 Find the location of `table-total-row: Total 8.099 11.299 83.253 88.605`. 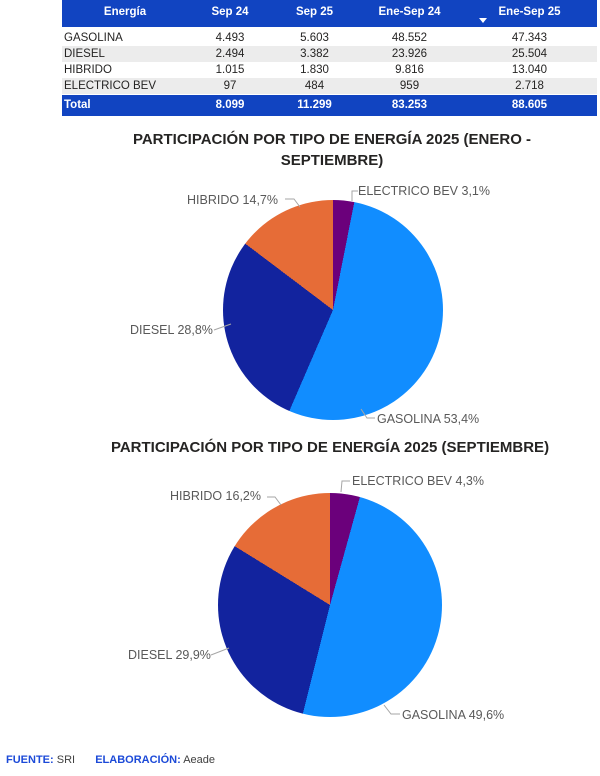

table-total-row: Total 8.099 11.299 83.253 88.605 is located at coordinates (329, 105).